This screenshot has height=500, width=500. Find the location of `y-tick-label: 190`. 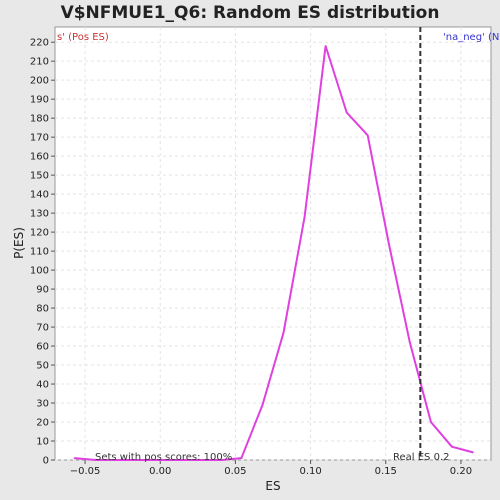

y-tick-label: 190 is located at coordinates (39, 100).